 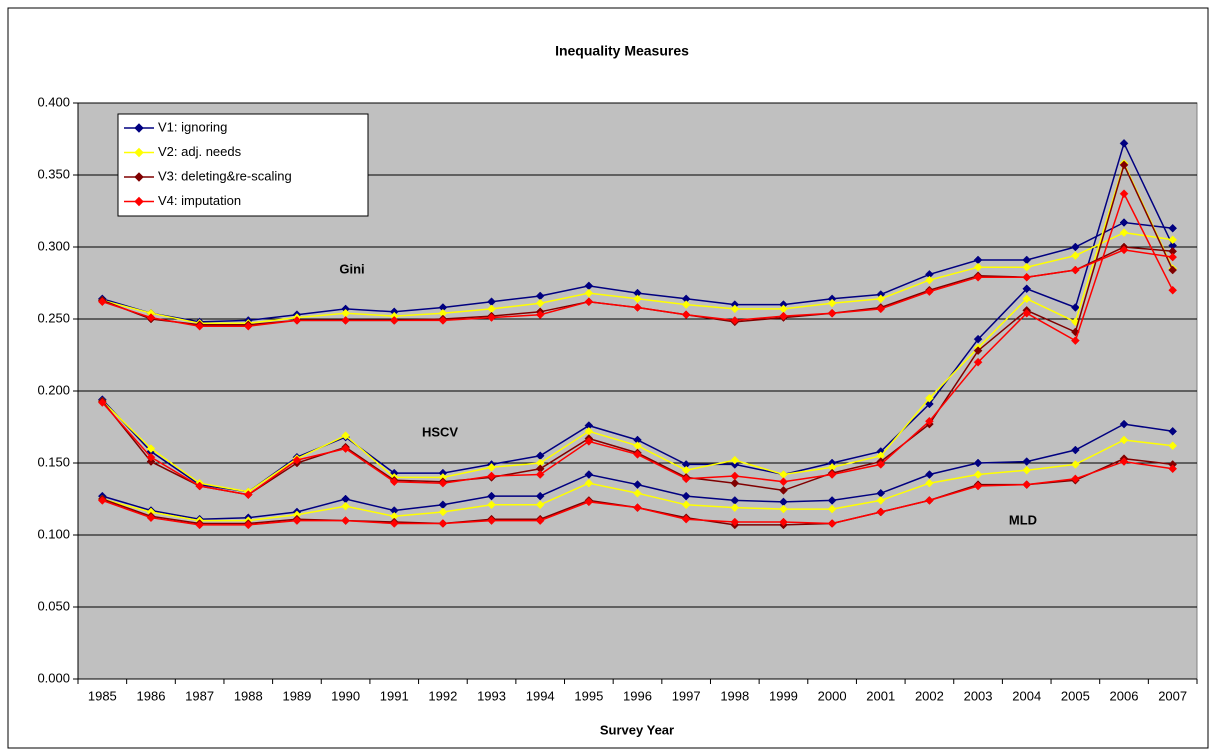 I want to click on y-tick-label: 0.350, so click(x=53, y=173).